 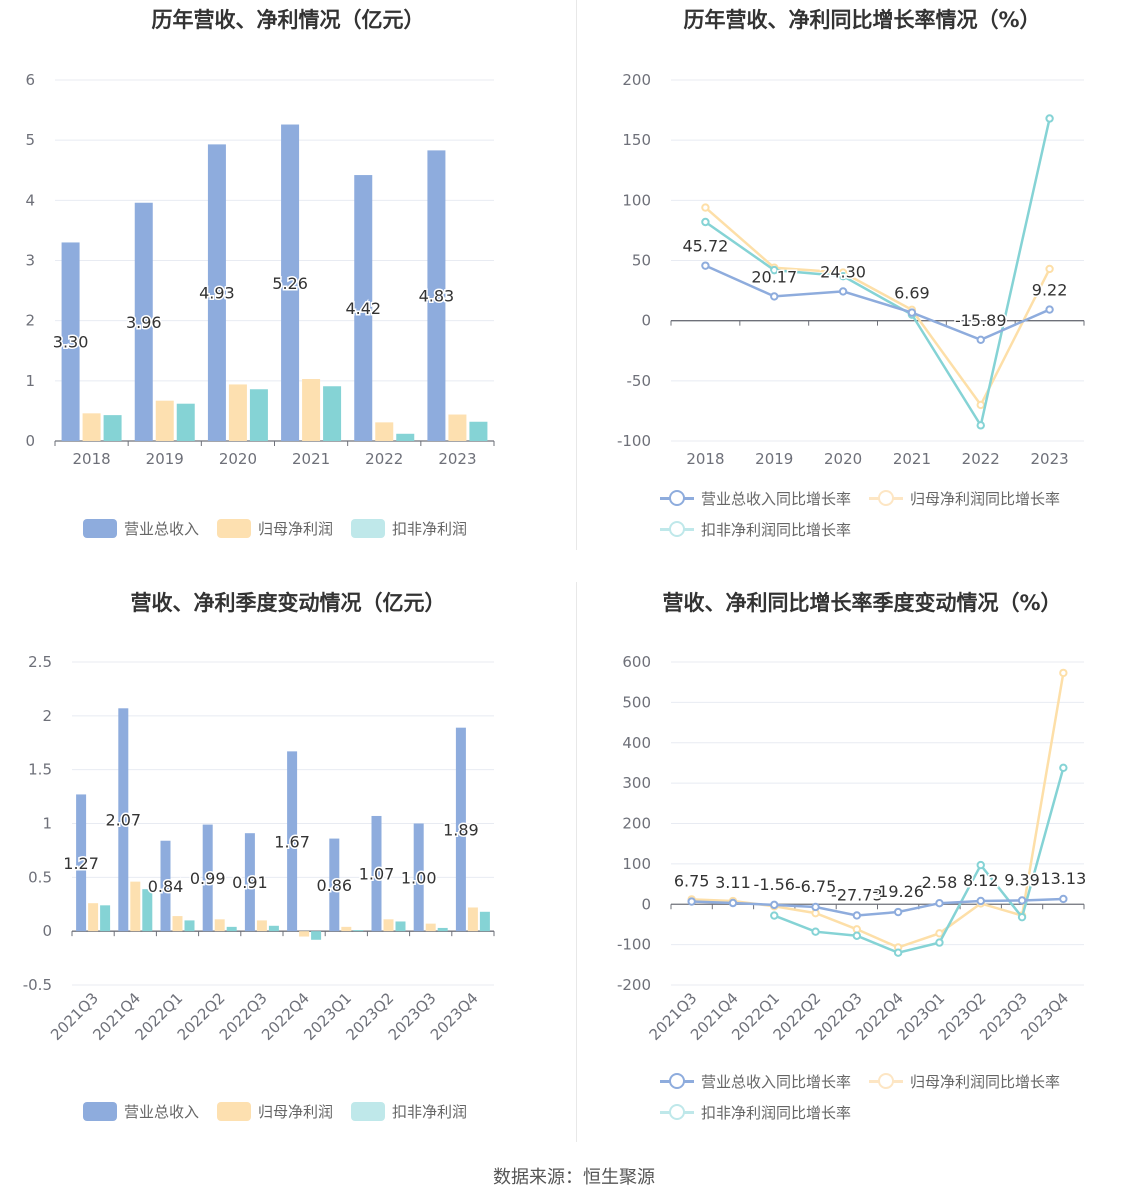 I want to click on x-tick-label: 2020, so click(x=843, y=459).